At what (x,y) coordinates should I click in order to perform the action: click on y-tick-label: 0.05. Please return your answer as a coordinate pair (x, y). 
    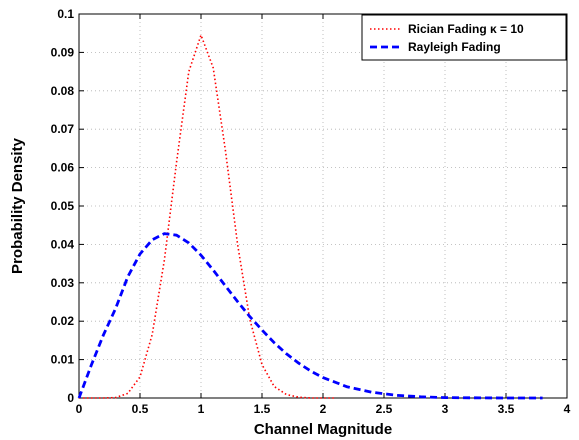
    Looking at the image, I should click on (63, 206).